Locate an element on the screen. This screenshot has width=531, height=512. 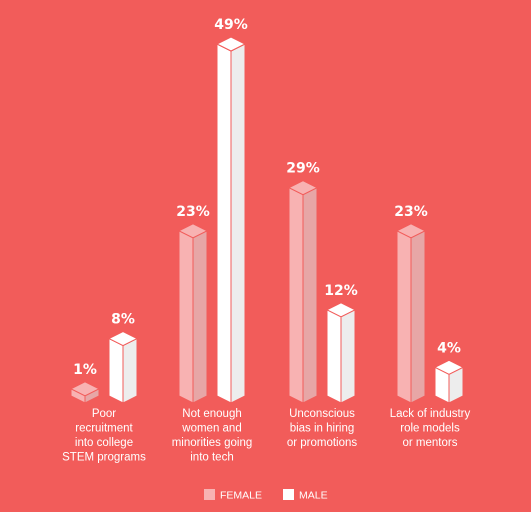
legend-swatch-male is located at coordinates (288, 494).